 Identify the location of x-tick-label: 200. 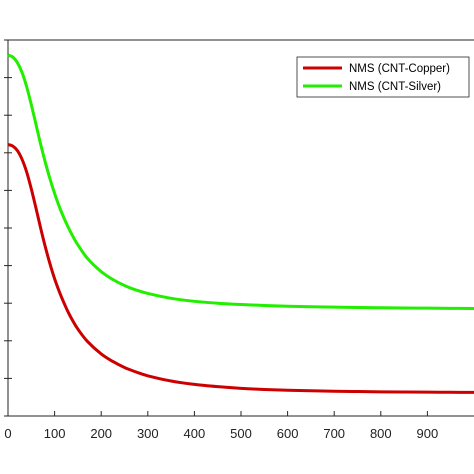
(101, 433).